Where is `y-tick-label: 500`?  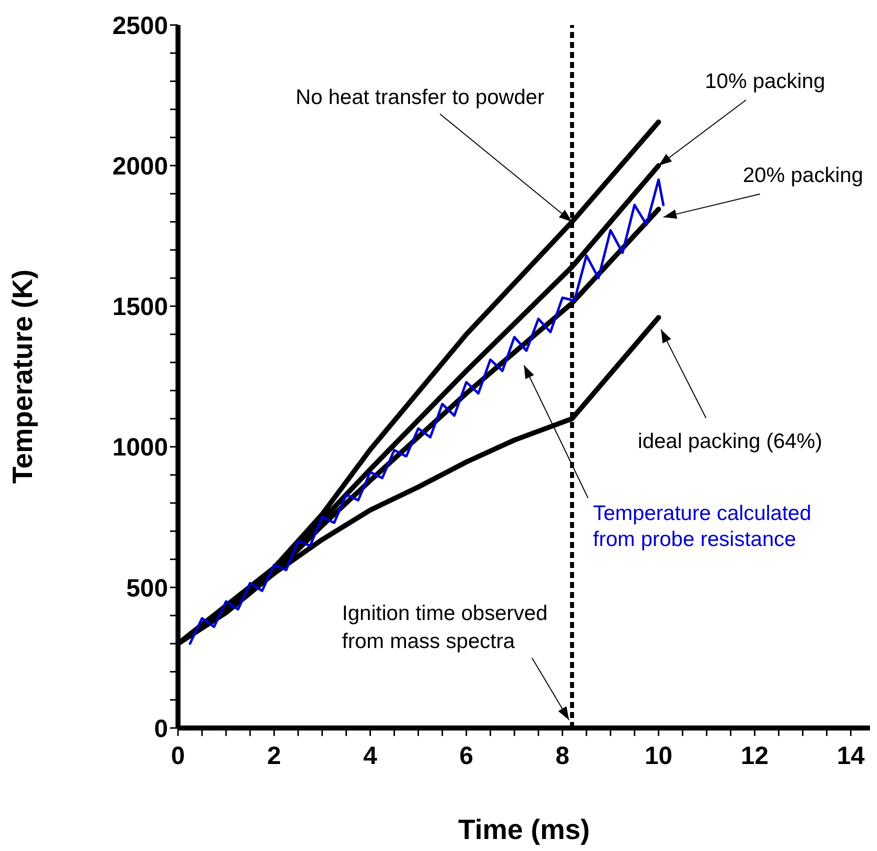
y-tick-label: 500 is located at coordinates (147, 588).